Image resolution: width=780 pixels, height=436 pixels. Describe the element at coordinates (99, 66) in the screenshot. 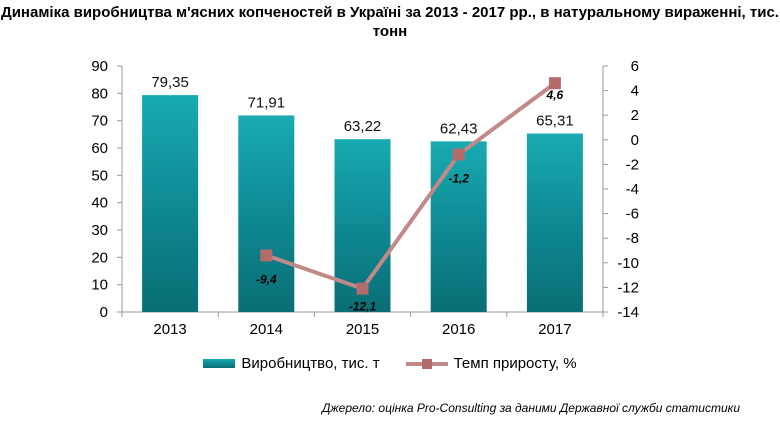

I see `y-left-tick-label: 90` at that location.